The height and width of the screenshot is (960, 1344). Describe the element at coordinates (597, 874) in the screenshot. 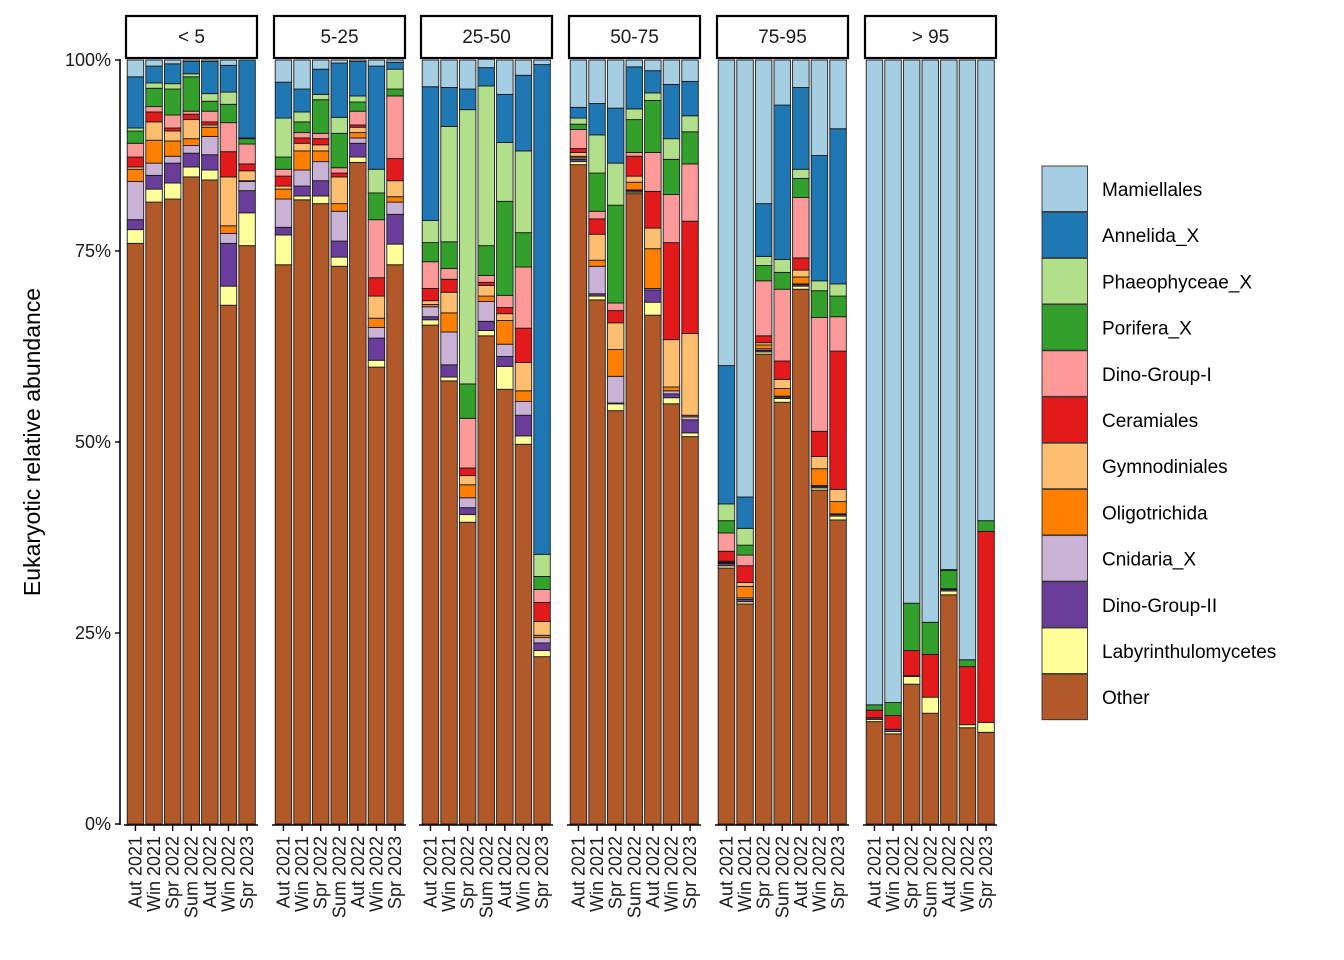

I see `x-tick-label: Win 2021` at that location.